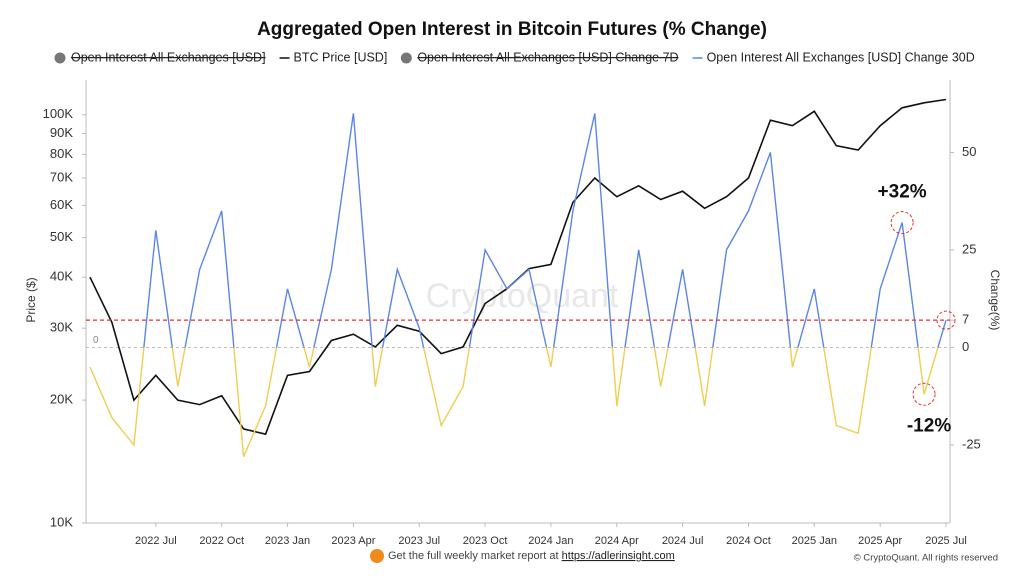  Describe the element at coordinates (61, 276) in the screenshot. I see `y-tick-label: 40K` at that location.